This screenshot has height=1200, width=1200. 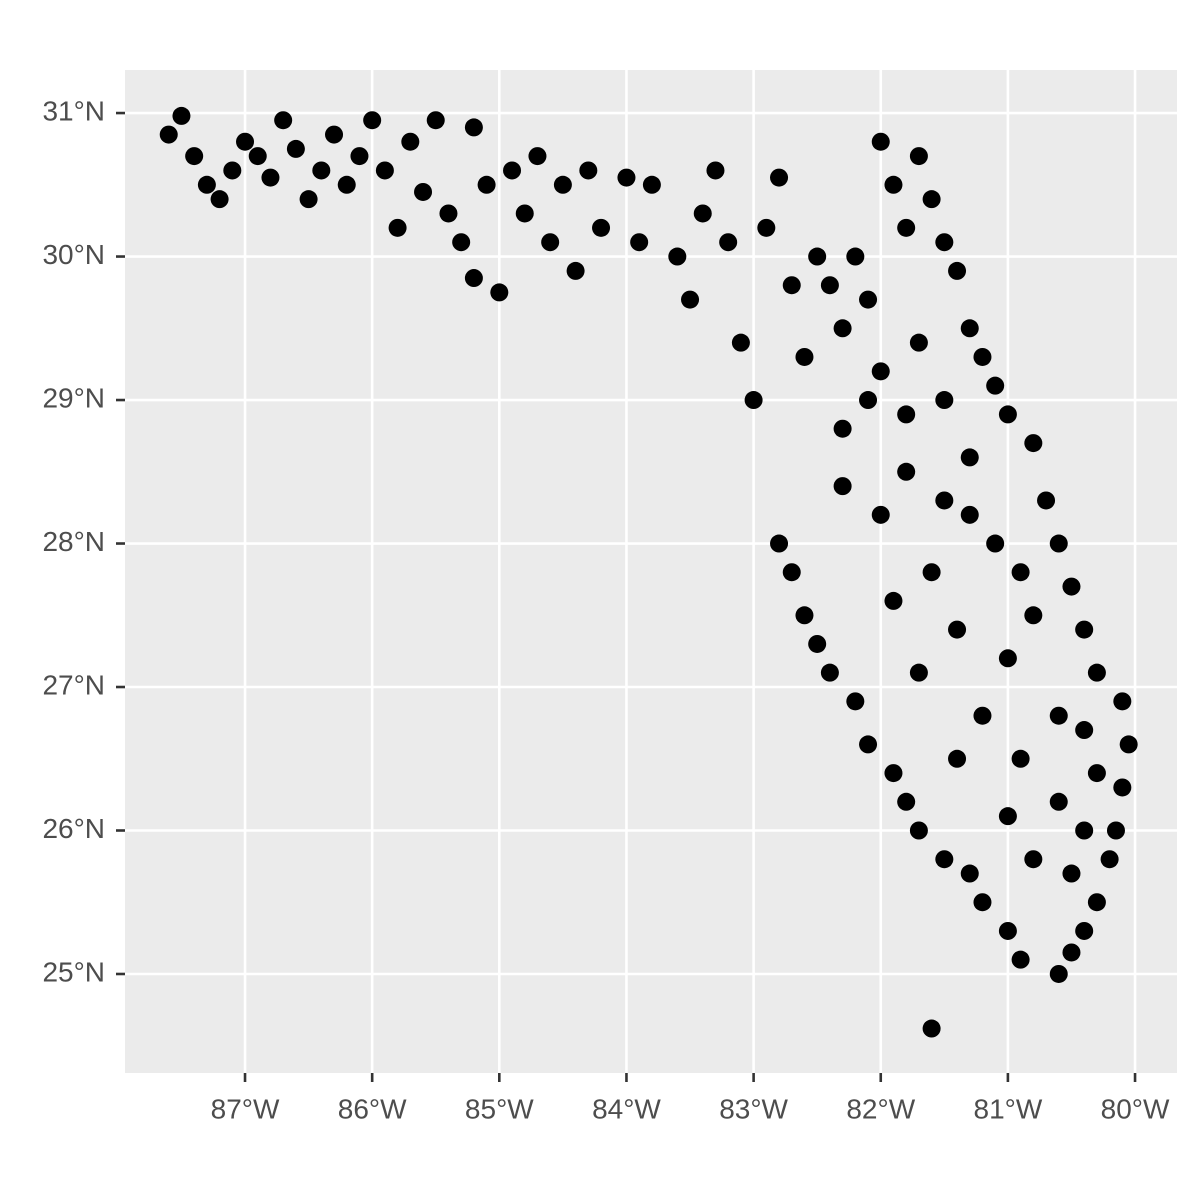 What do you see at coordinates (73, 397) in the screenshot?
I see `y-tick-label: 29°N` at bounding box center [73, 397].